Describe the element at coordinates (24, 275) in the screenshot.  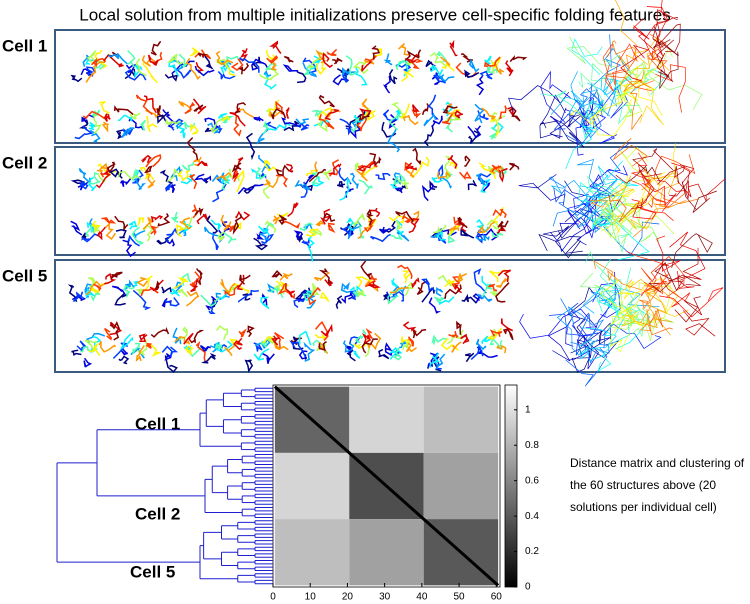
I see `panel-label: Cell 5` at that location.